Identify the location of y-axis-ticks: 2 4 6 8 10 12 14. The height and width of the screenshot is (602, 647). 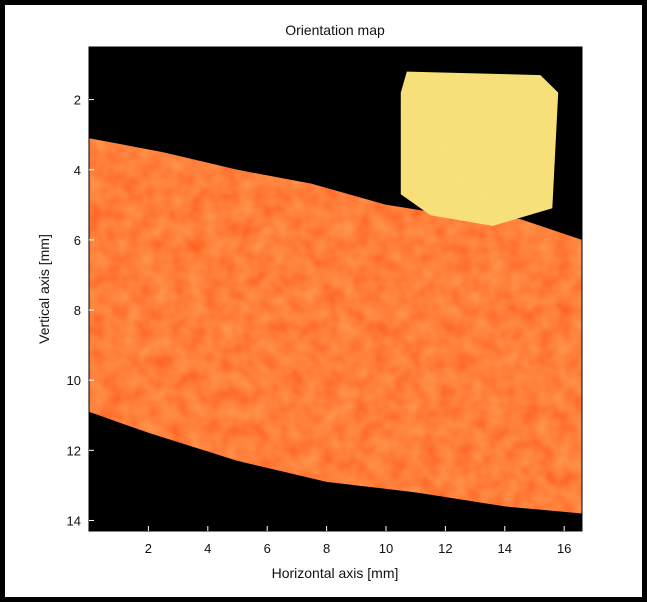
(80, 310).